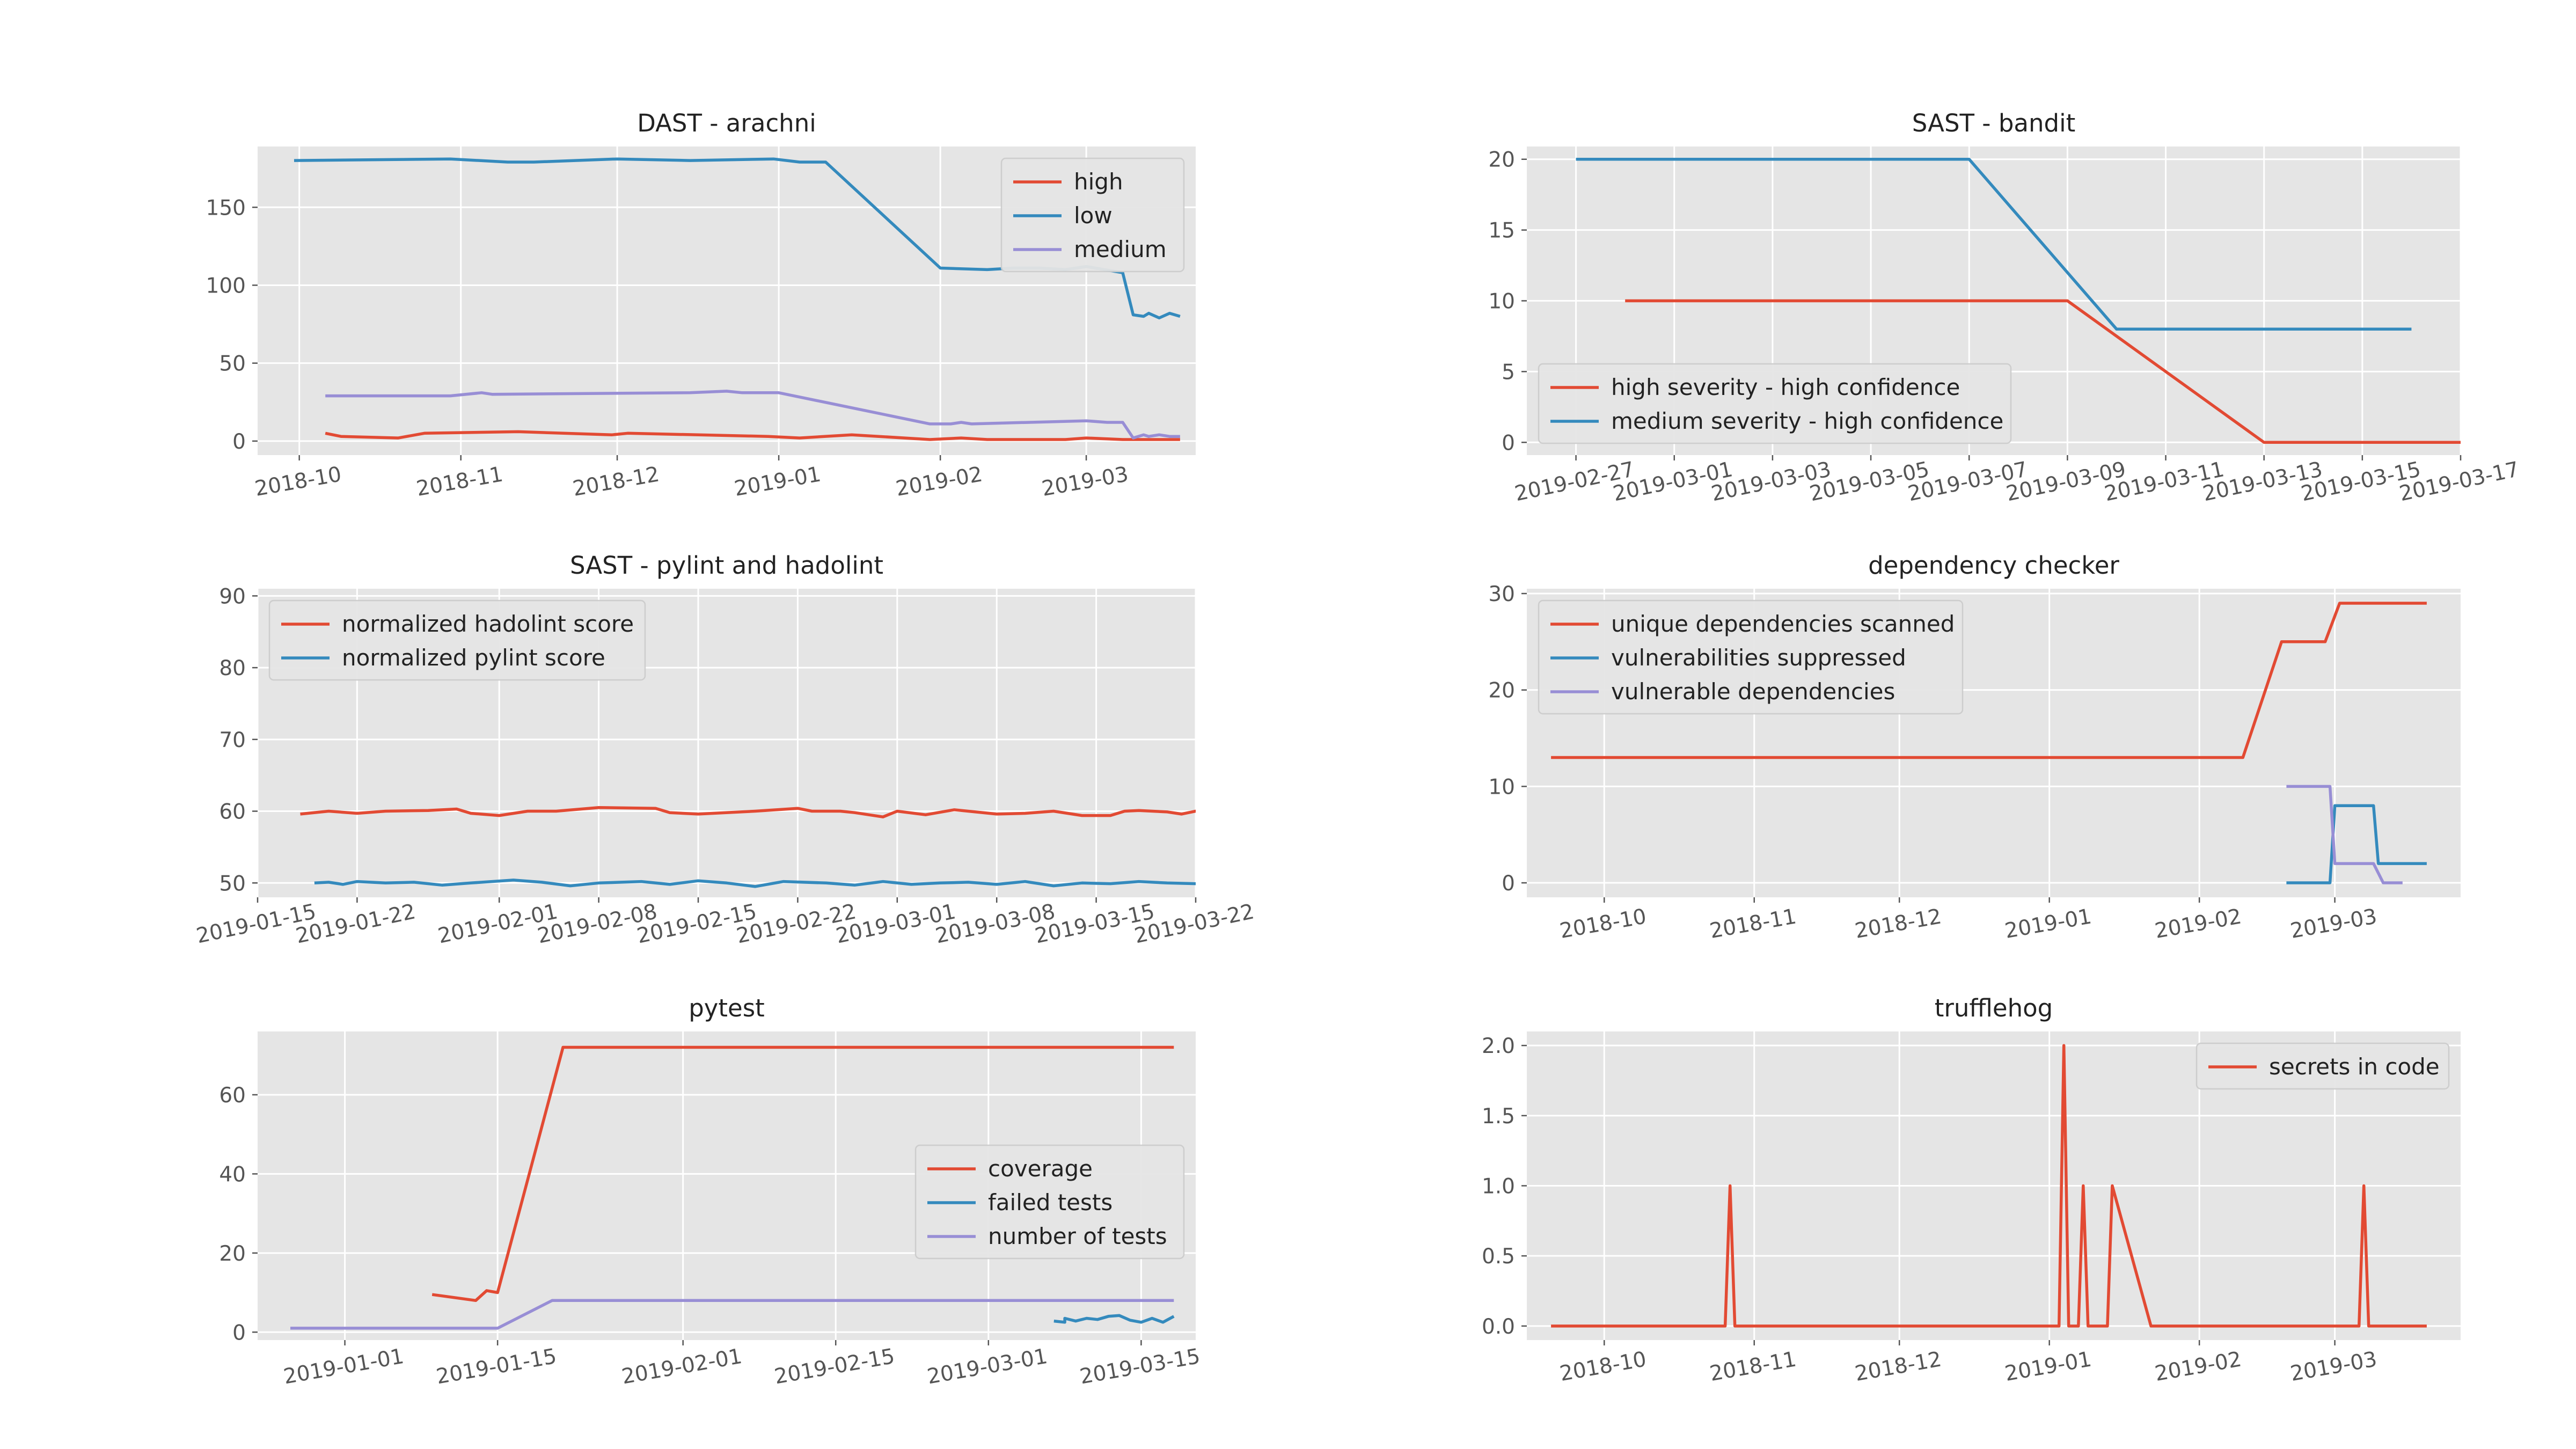  I want to click on legend: secrets in code, so click(2323, 1066).